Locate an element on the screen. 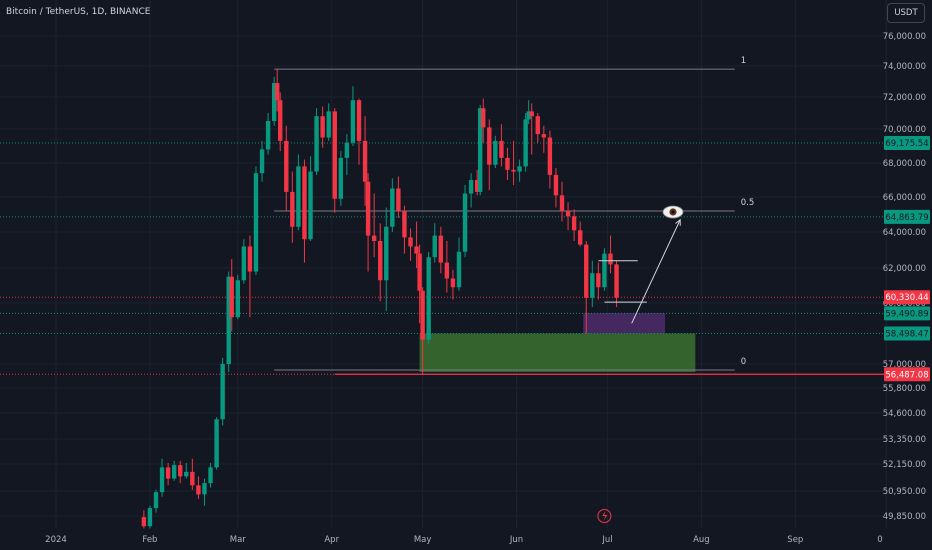  price-badge-label: 60,330.44 is located at coordinates (906, 298).